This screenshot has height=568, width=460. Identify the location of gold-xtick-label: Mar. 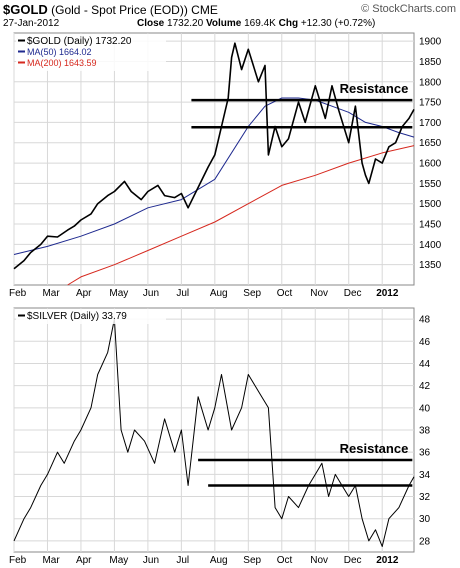
(51, 293).